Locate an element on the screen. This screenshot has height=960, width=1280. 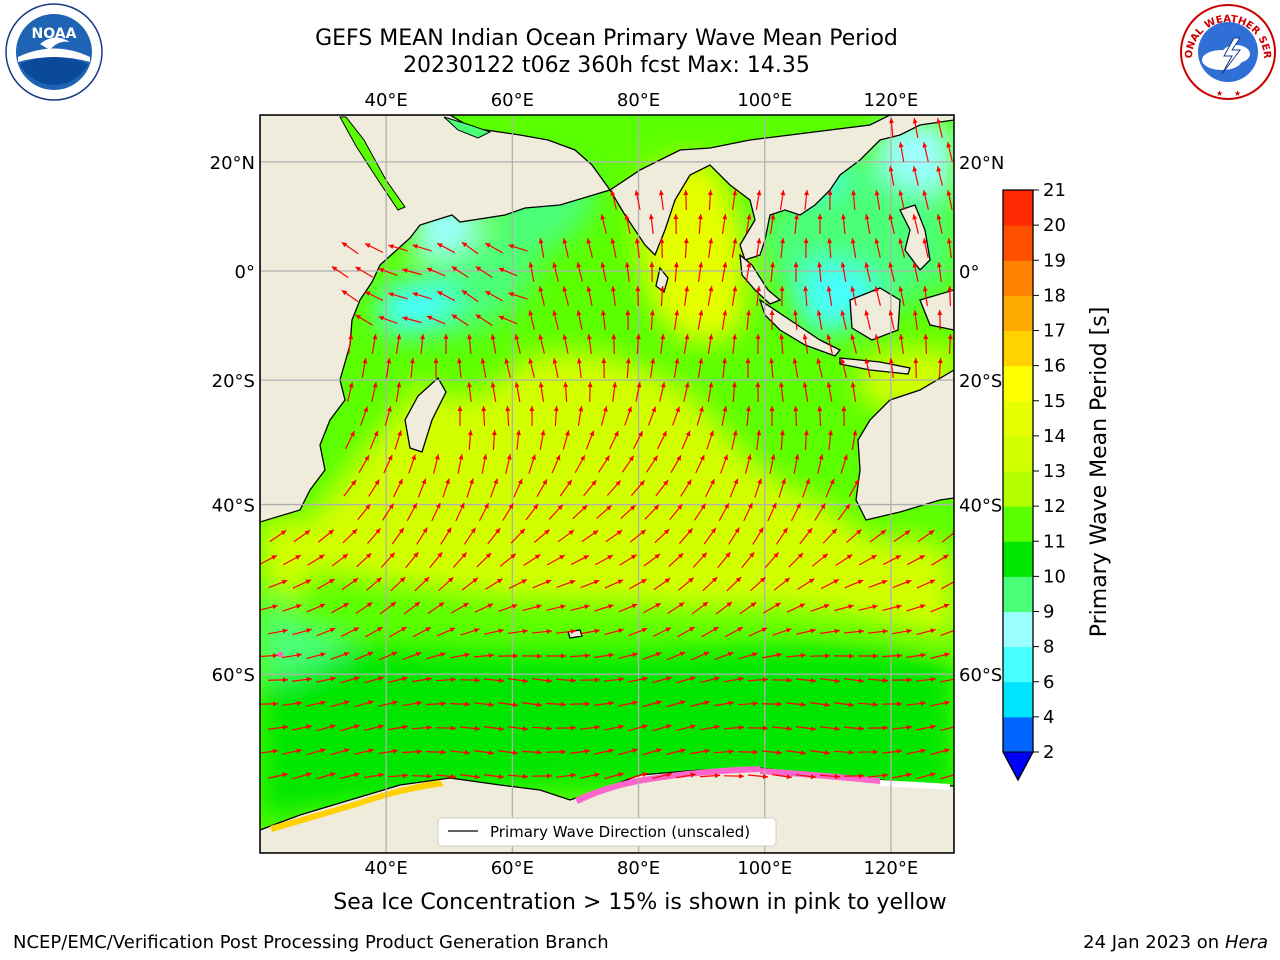
colorbar-tick-label: 13 is located at coordinates (1054, 471).